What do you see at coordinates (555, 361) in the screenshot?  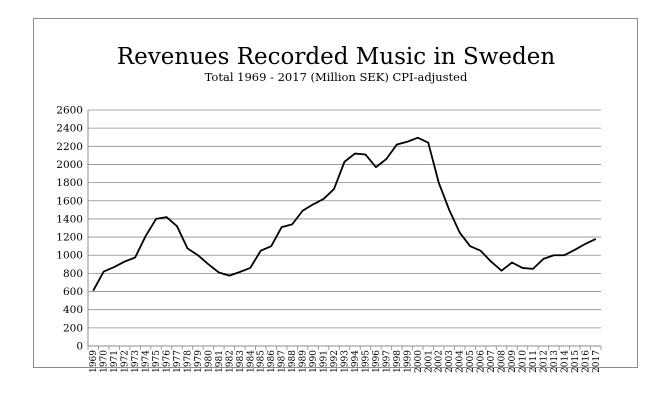 I see `x-tick-label: 2013` at bounding box center [555, 361].